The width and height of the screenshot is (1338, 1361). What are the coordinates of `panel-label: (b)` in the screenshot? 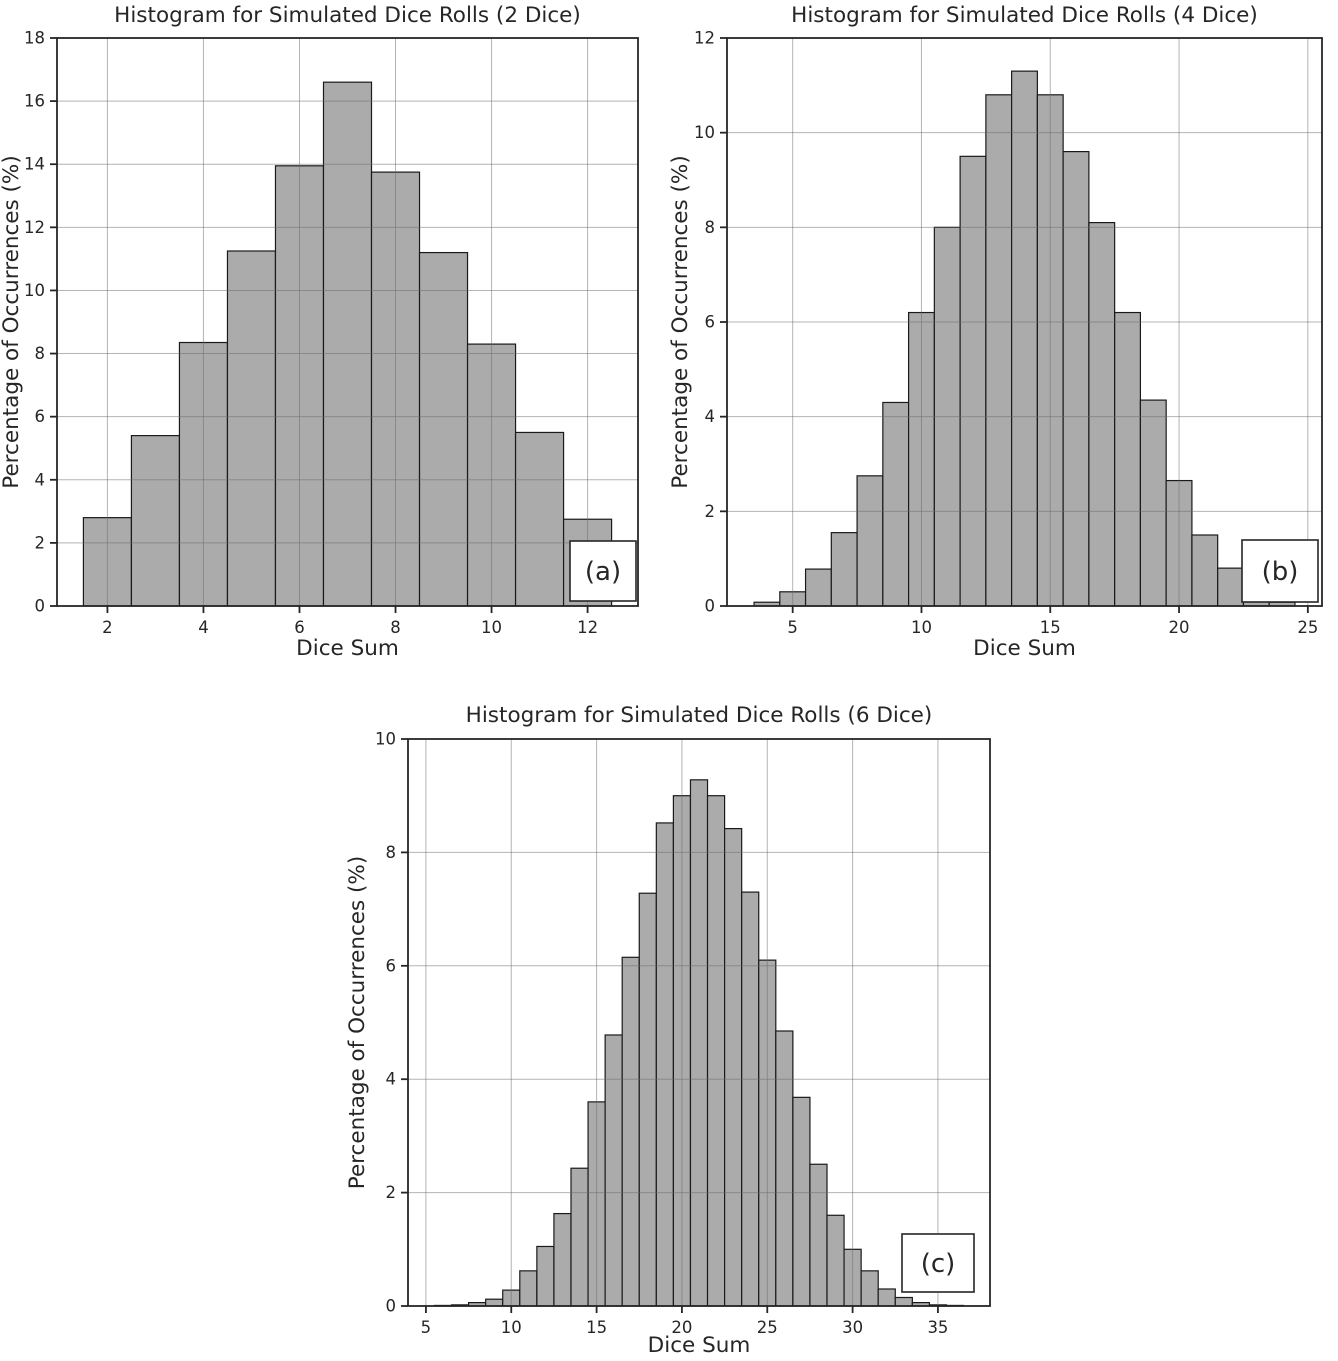 It's located at (1280, 572).